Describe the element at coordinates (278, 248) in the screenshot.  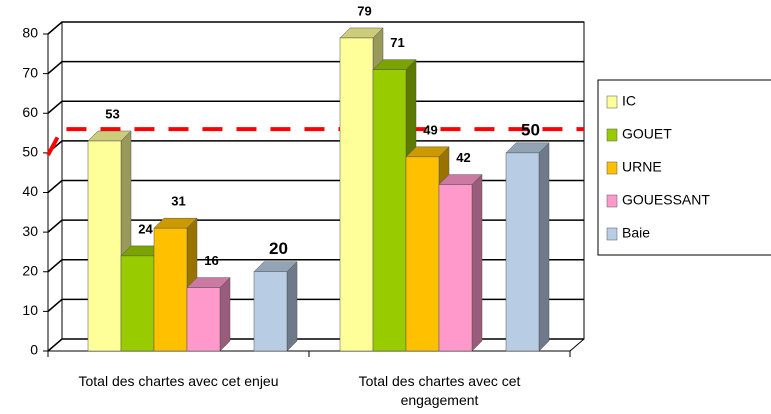
I see `data-label: 20` at that location.